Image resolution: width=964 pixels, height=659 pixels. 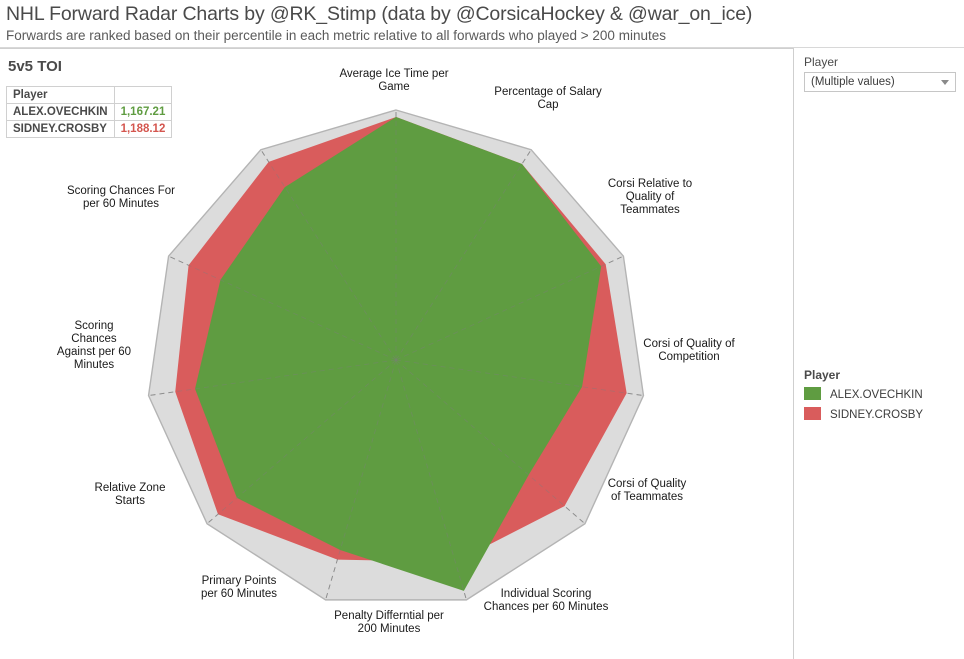 What do you see at coordinates (877, 415) in the screenshot?
I see `legend-item-label: SIDNEY.CROSBY` at bounding box center [877, 415].